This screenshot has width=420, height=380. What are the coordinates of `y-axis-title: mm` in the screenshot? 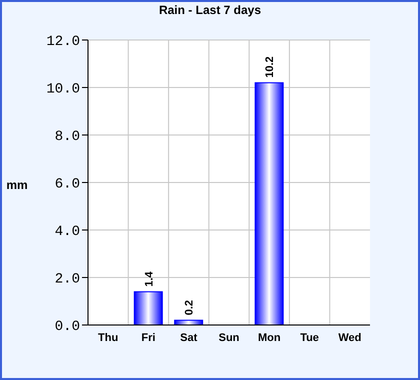 It's located at (17, 185).